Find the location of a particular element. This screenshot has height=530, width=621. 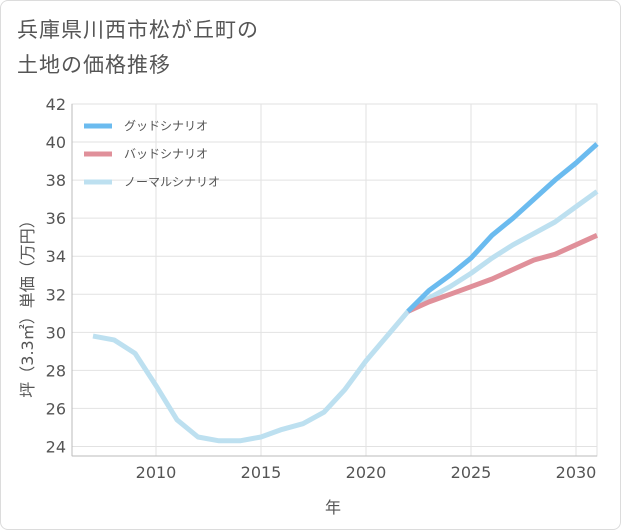

y-tick-label: 24 is located at coordinates (56, 446).